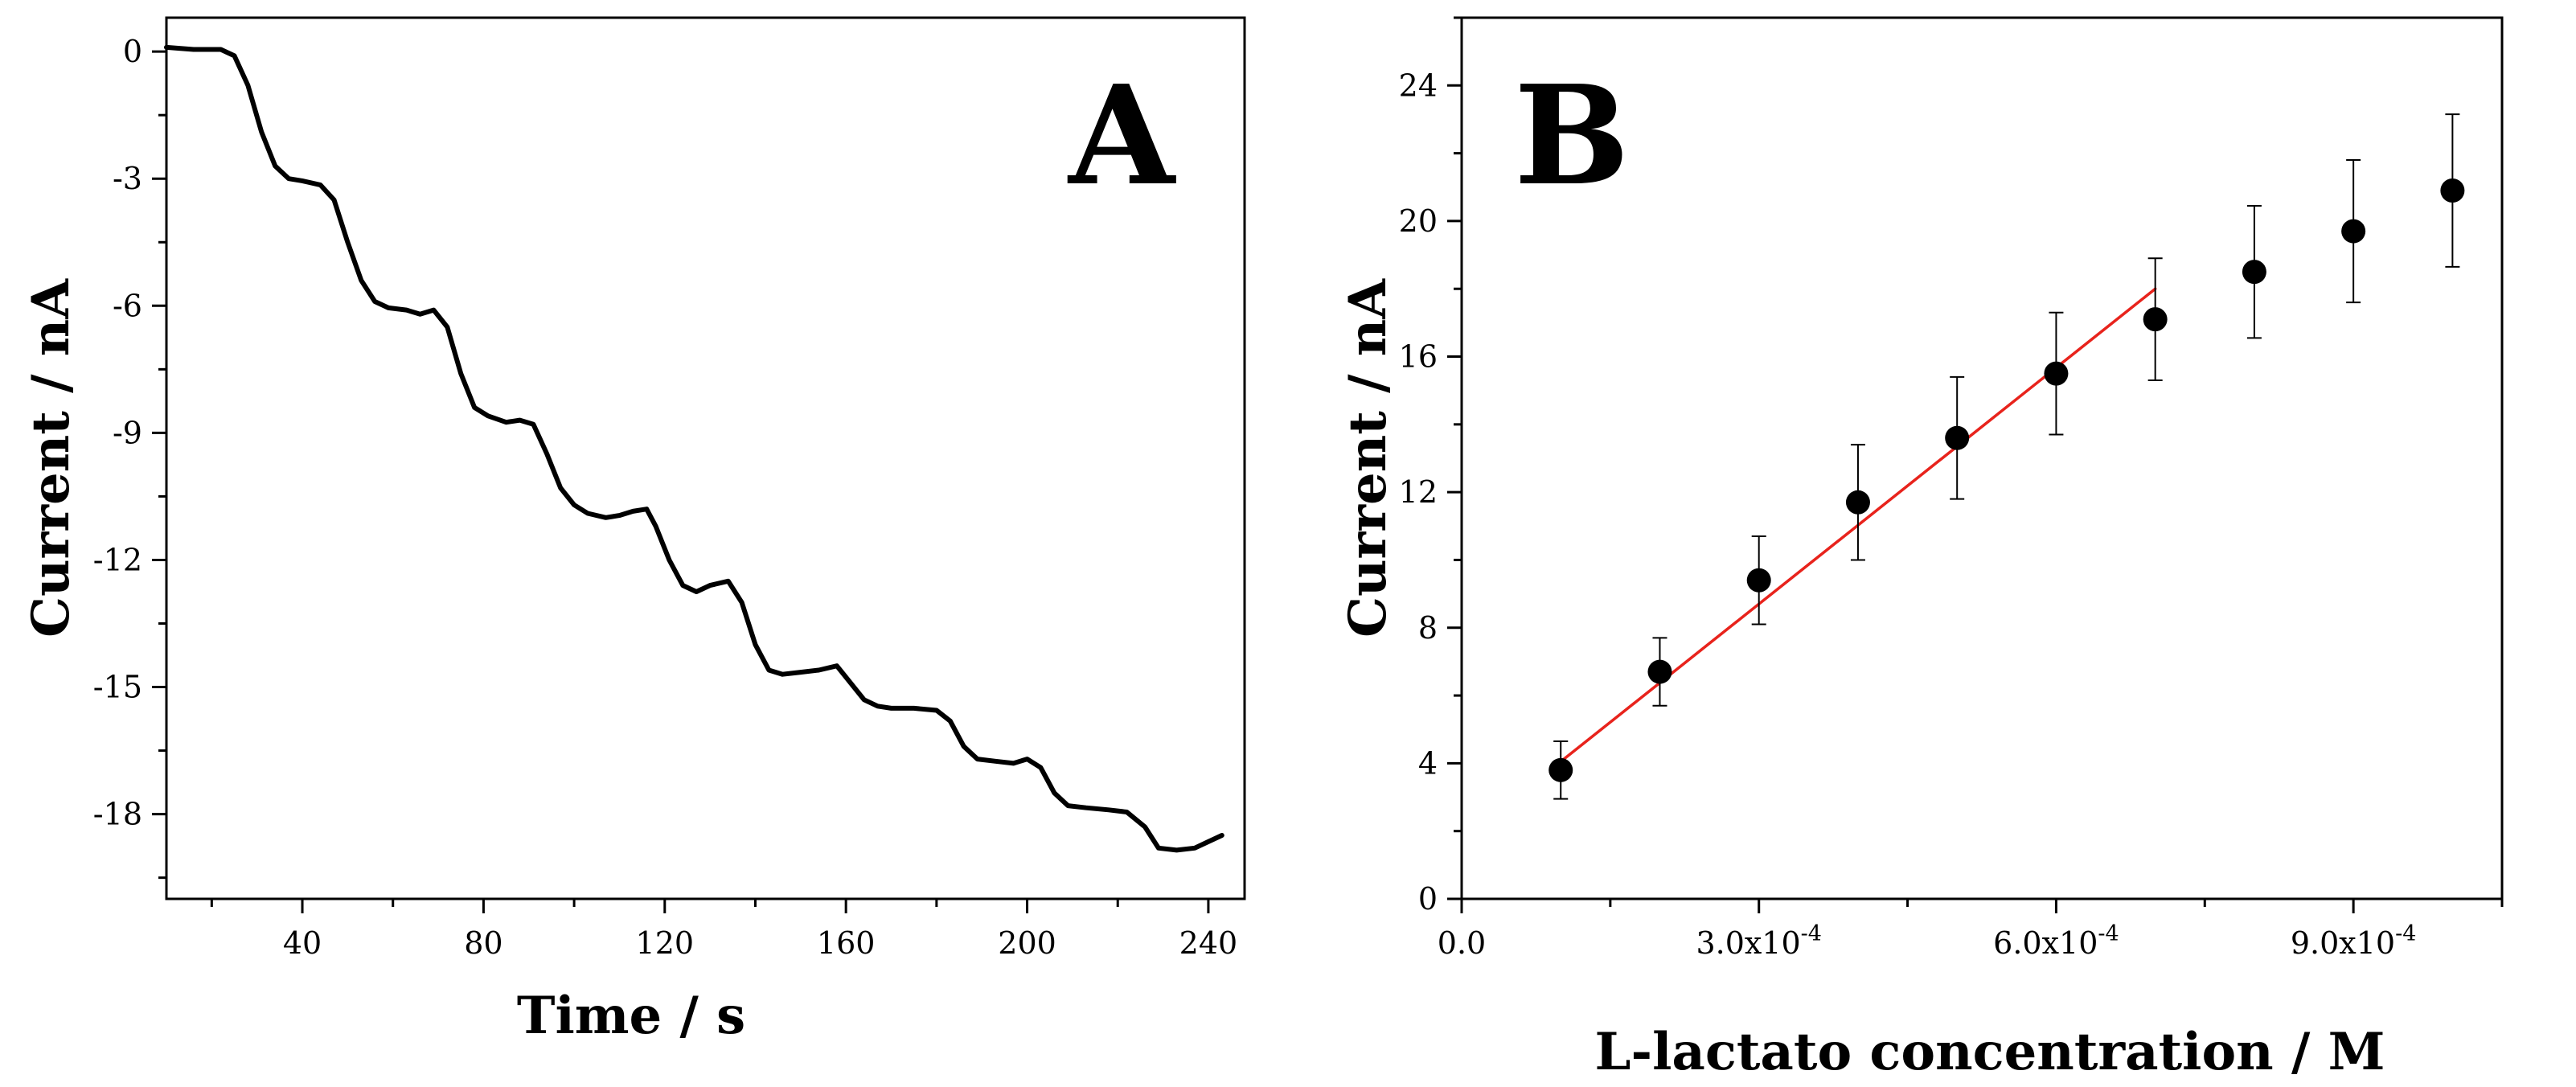 Image resolution: width=2576 pixels, height=1087 pixels. What do you see at coordinates (1368, 458) in the screenshot?
I see `panel-b-y-axis-title: Current / nA` at bounding box center [1368, 458].